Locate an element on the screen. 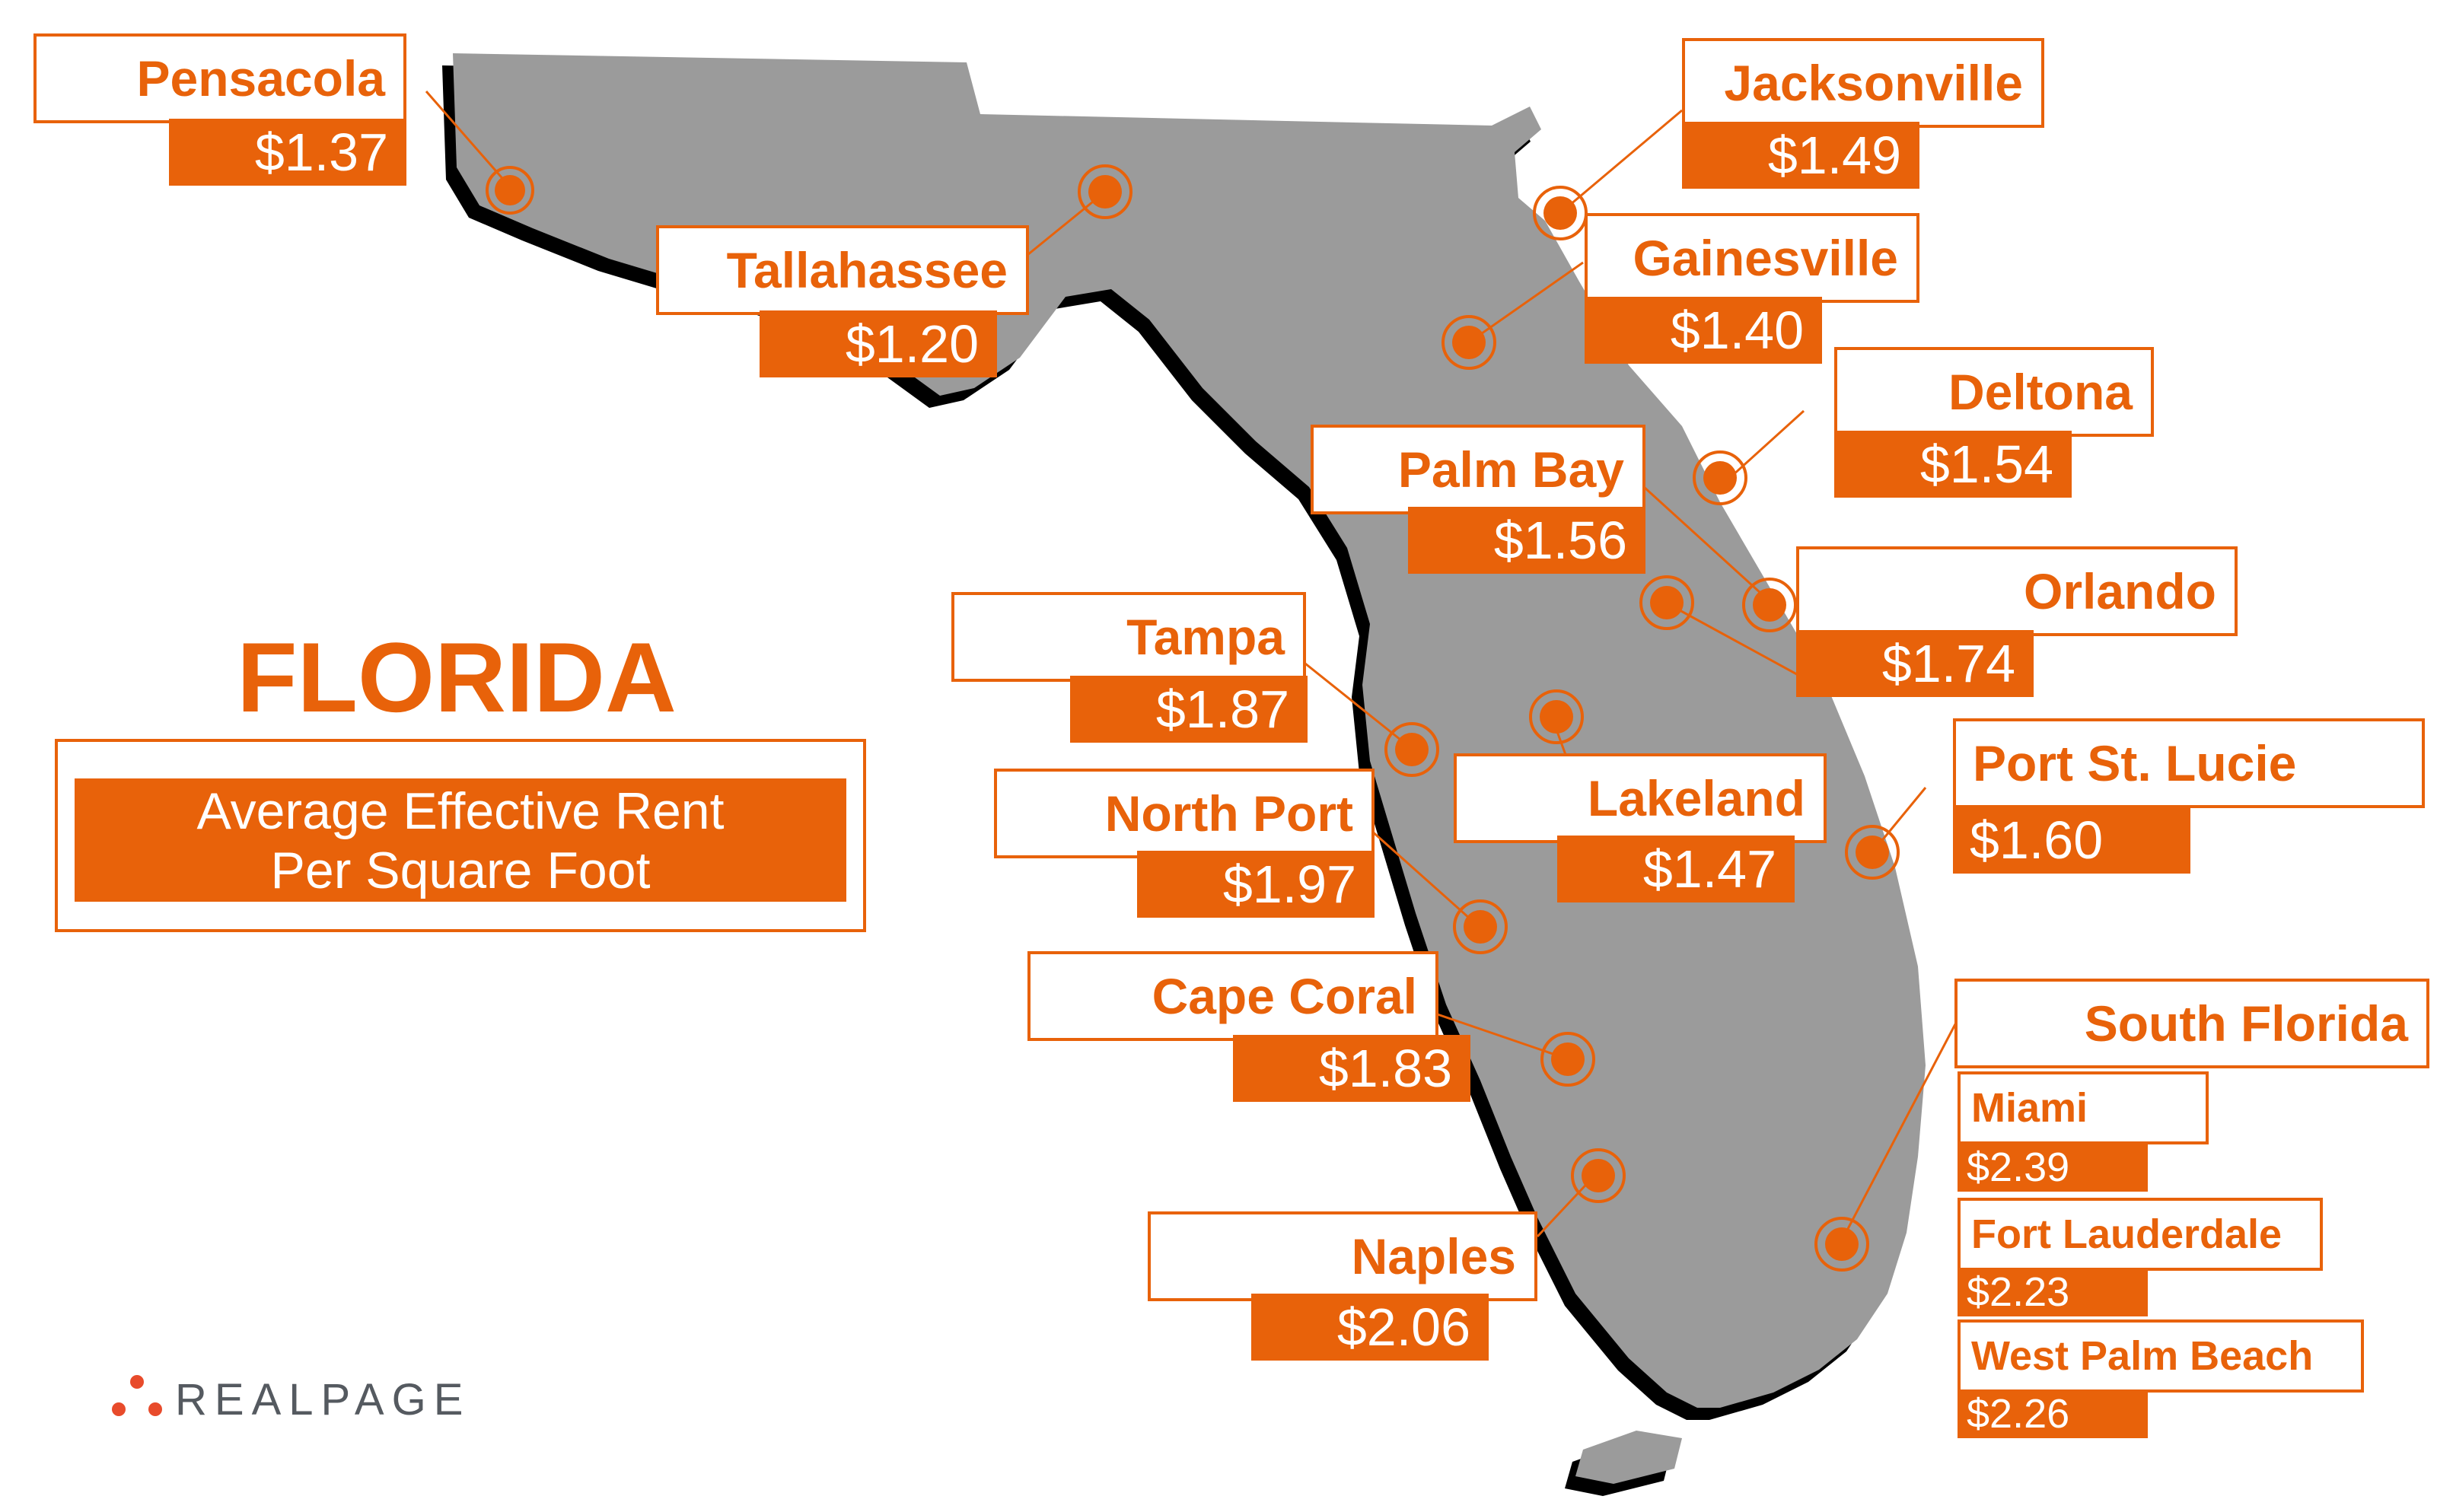  city-rent: $1.60 is located at coordinates (2071, 840).